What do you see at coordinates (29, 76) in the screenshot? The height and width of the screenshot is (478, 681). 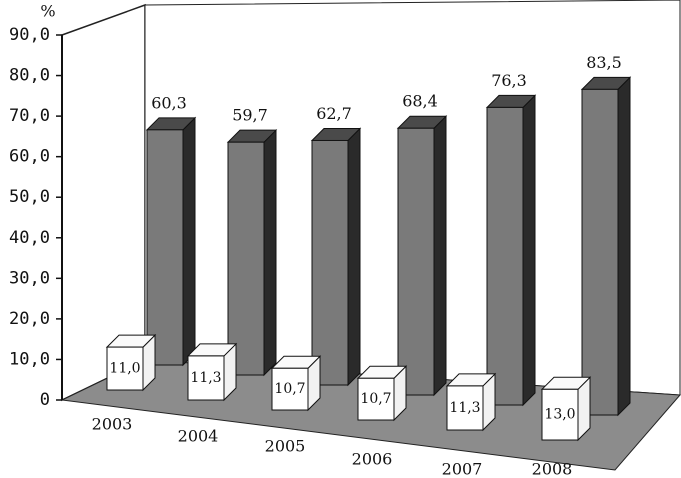 I see `y-tick-label: 80,0` at bounding box center [29, 76].